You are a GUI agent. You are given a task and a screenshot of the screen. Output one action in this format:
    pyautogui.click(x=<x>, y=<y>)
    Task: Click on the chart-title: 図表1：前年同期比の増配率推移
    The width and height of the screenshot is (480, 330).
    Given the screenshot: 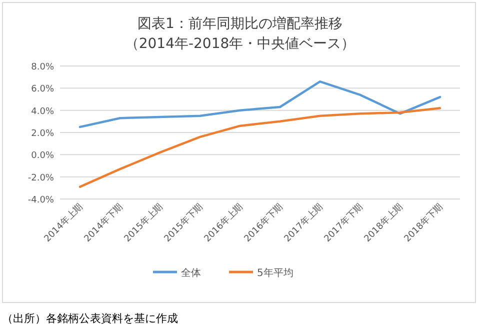 What is the action you would take?
    pyautogui.click(x=240, y=23)
    